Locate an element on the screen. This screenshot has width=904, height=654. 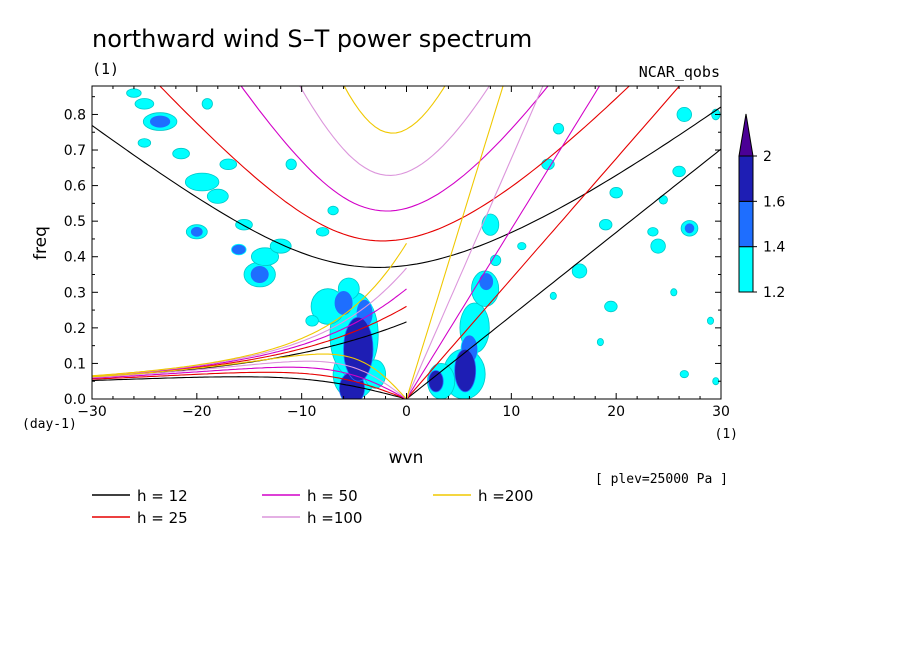
colorbar-label: 1.4 is located at coordinates (774, 248).